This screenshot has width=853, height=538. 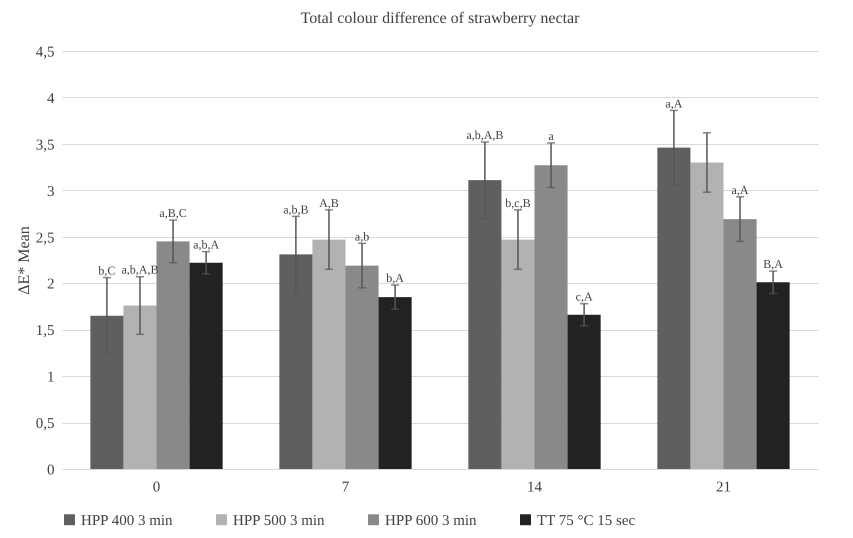 I want to click on chart-title: Total colour difference of strawberry nectar, so click(x=440, y=18).